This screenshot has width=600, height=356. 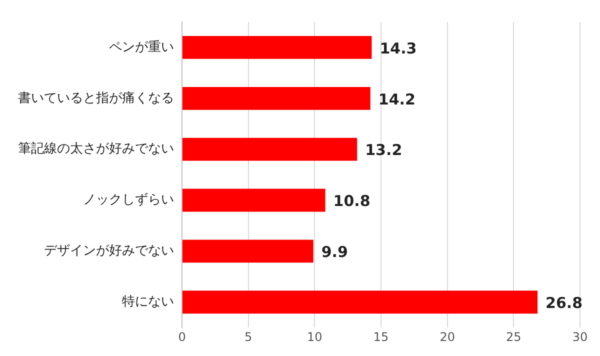 What do you see at coordinates (580, 337) in the screenshot?
I see `x-tick-label: 30` at bounding box center [580, 337].